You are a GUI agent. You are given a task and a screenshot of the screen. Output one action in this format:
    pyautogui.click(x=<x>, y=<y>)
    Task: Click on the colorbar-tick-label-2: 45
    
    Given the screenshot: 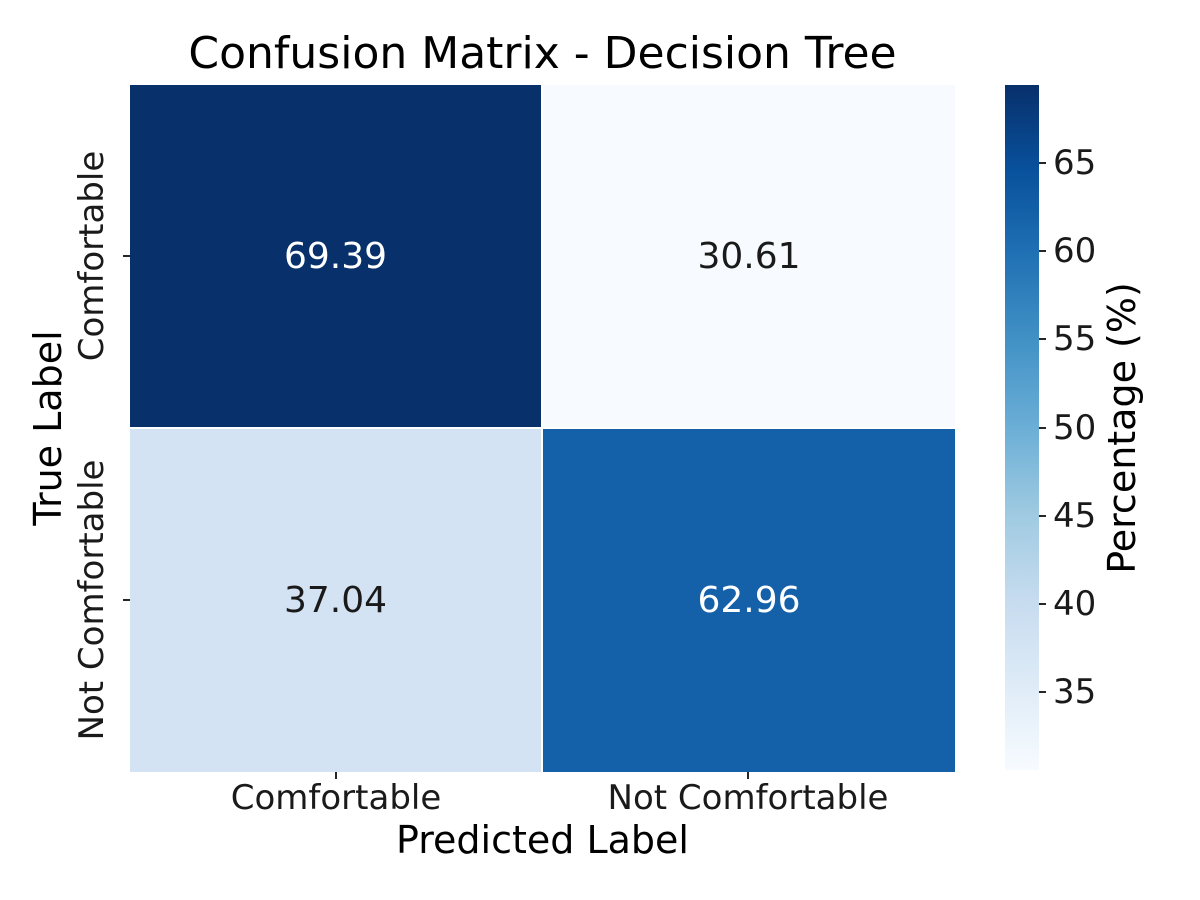 What is the action you would take?
    pyautogui.click(x=1075, y=515)
    